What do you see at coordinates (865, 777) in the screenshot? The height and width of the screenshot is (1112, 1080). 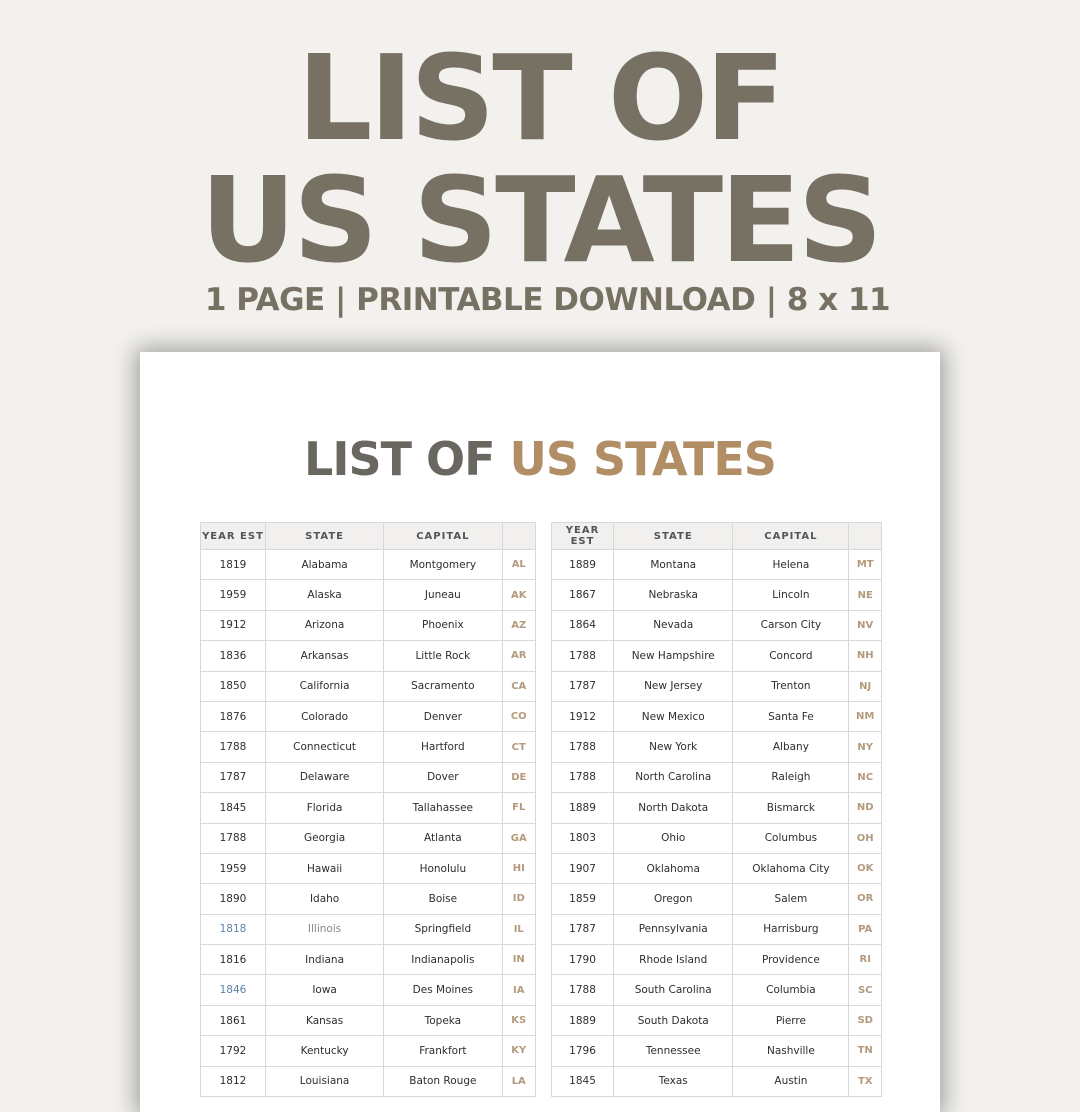 I see `abbr-cell: NC` at bounding box center [865, 777].